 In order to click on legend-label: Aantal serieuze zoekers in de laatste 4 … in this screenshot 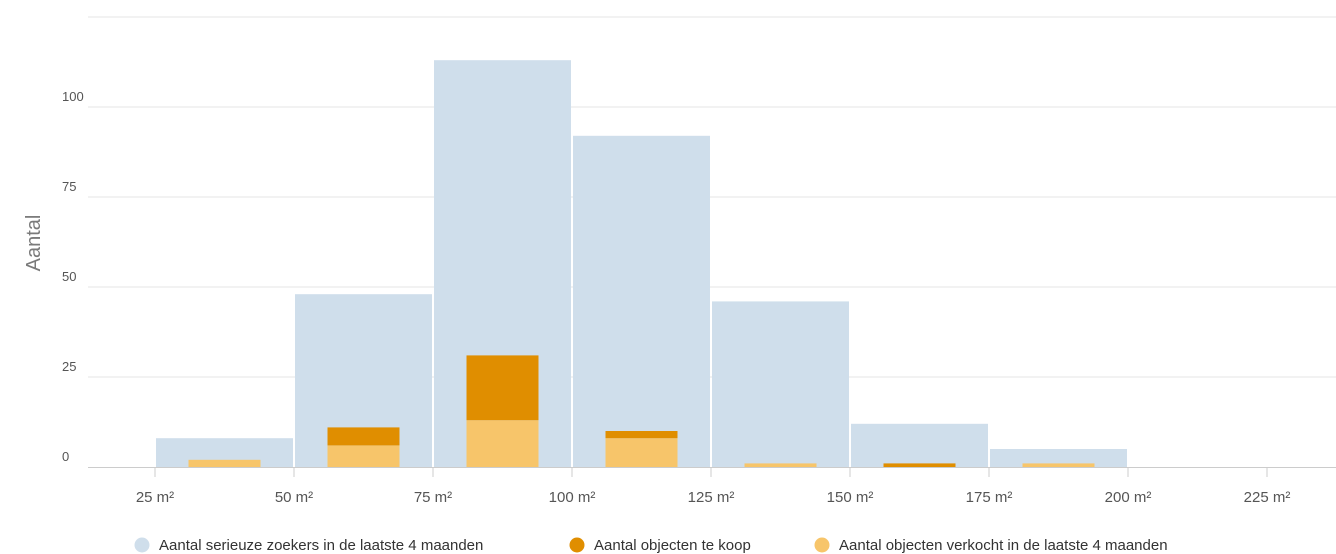, I will do `click(321, 545)`.